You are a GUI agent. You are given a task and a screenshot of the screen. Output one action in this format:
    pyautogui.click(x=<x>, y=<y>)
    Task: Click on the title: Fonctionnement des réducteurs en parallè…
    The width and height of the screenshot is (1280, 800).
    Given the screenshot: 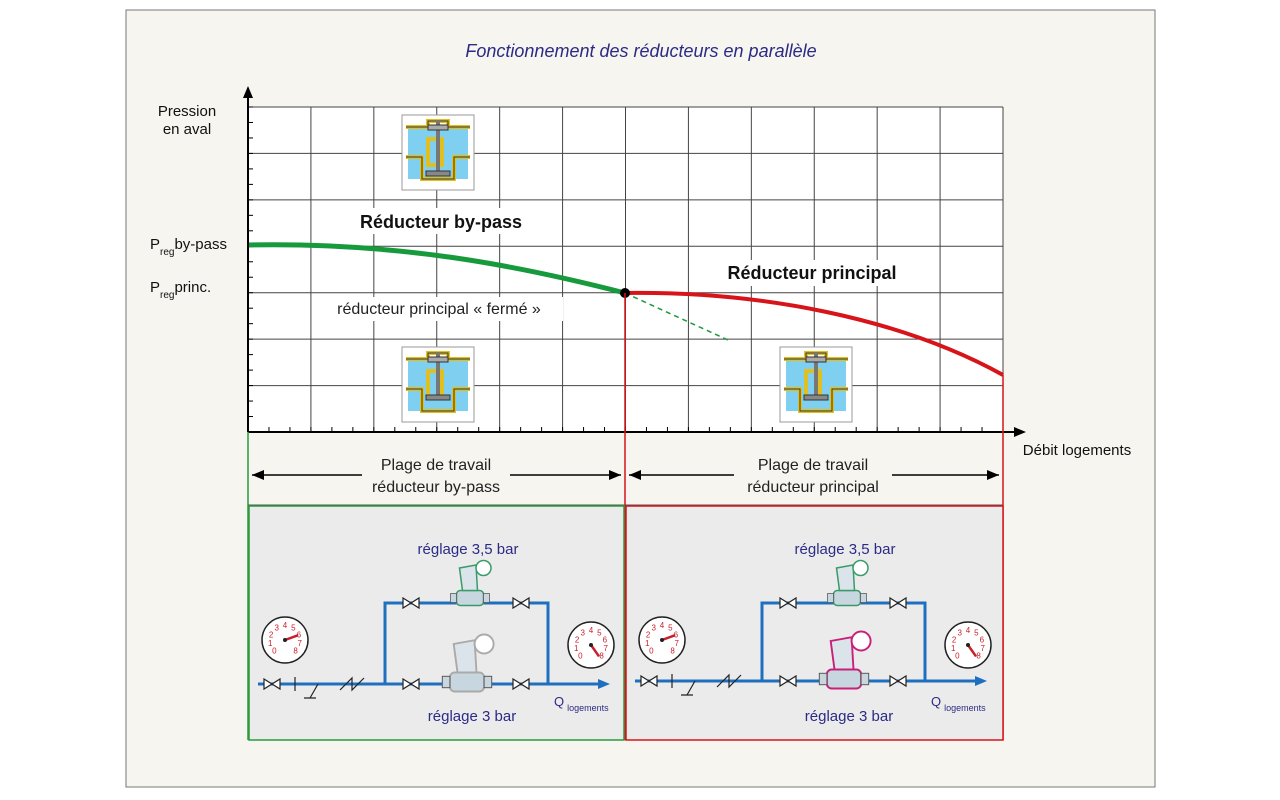 What is the action you would take?
    pyautogui.click(x=640, y=51)
    